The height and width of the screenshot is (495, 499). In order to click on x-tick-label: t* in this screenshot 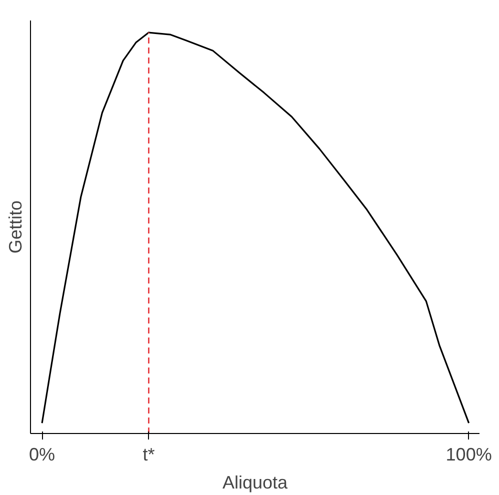, I will do `click(148, 454)`.